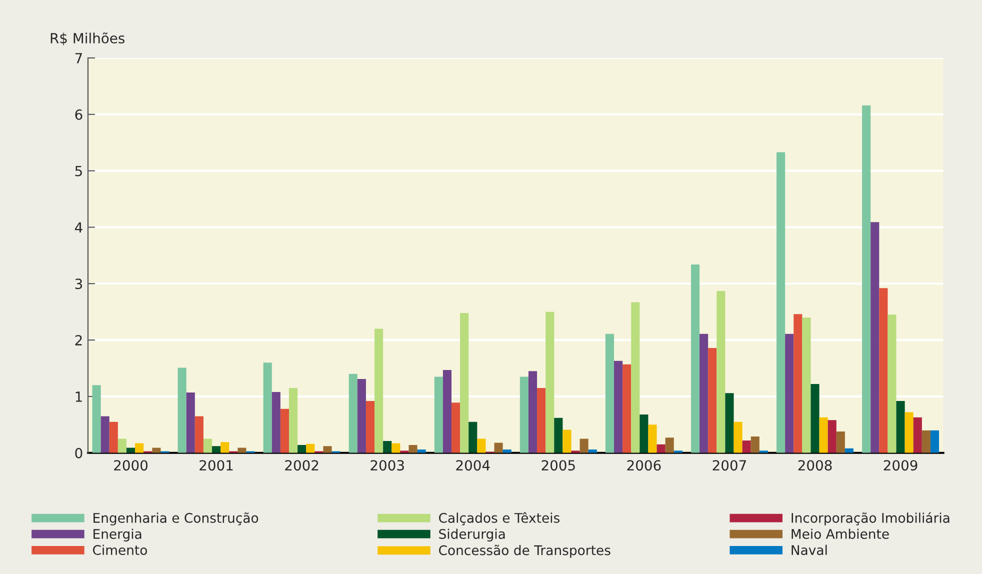 The image size is (982, 574). I want to click on legend-label: Energia, so click(118, 535).